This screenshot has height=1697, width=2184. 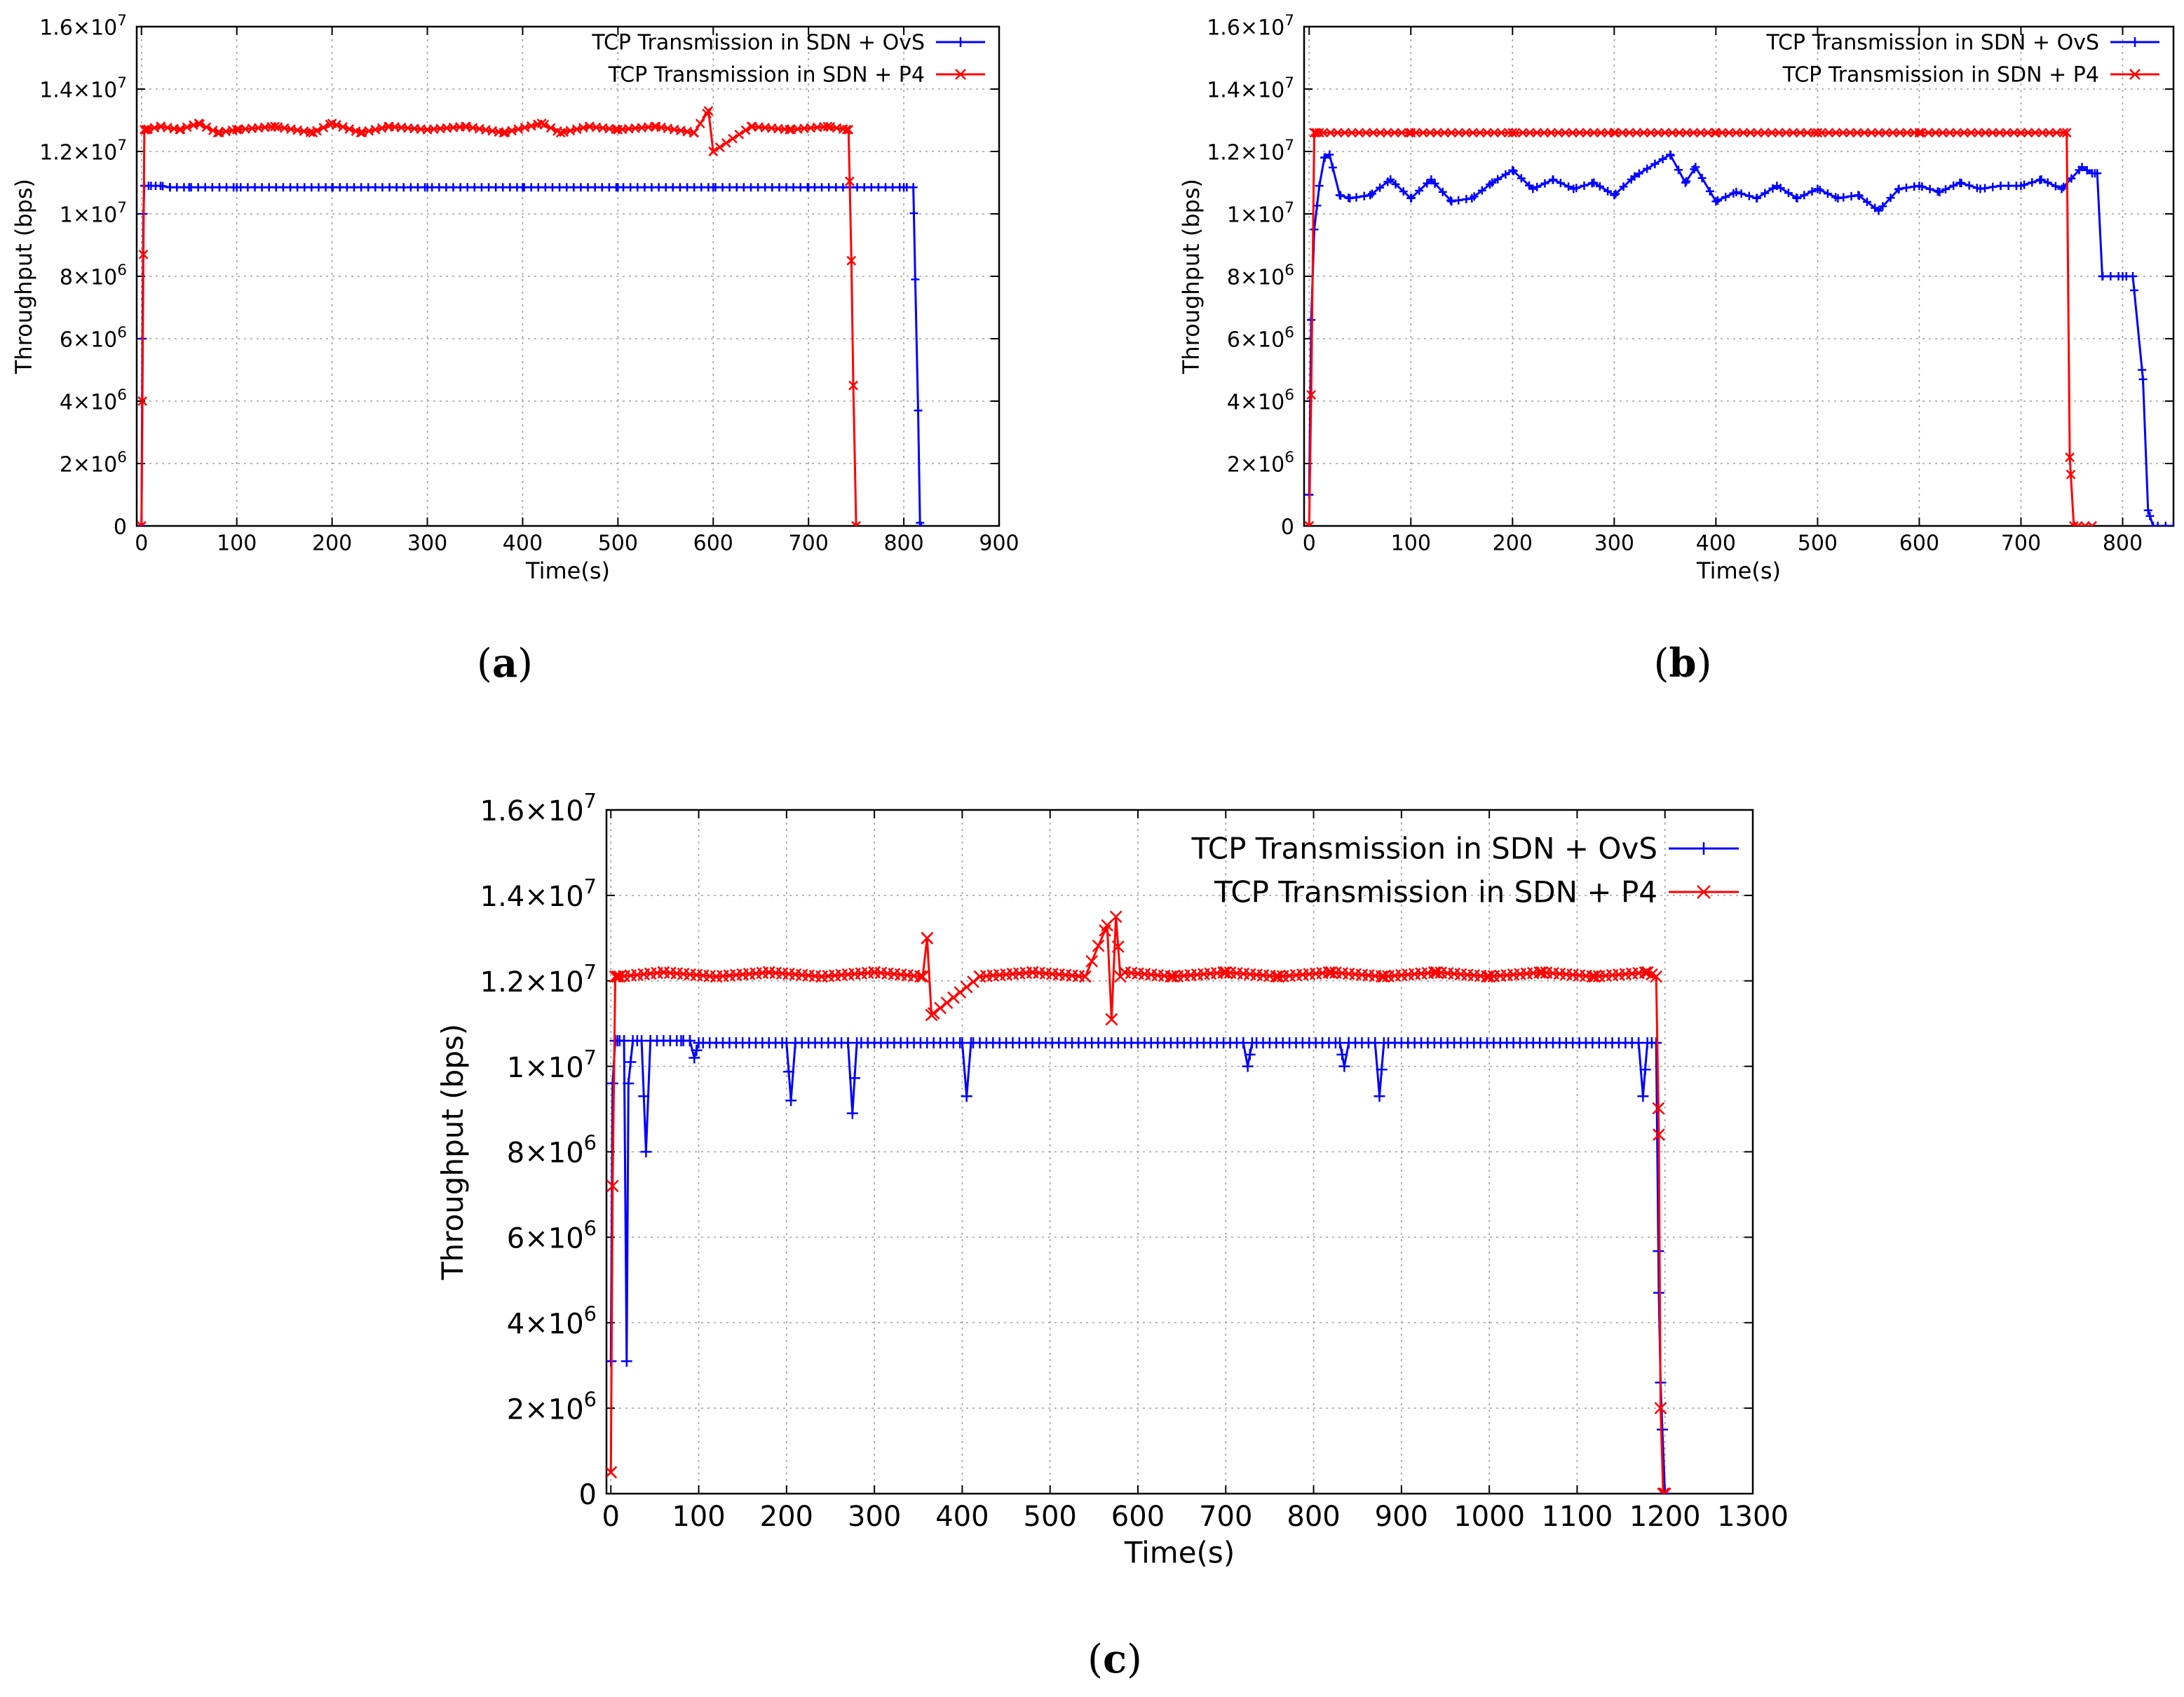 What do you see at coordinates (962, 1517) in the screenshot?
I see `x-tick-label: 400` at bounding box center [962, 1517].